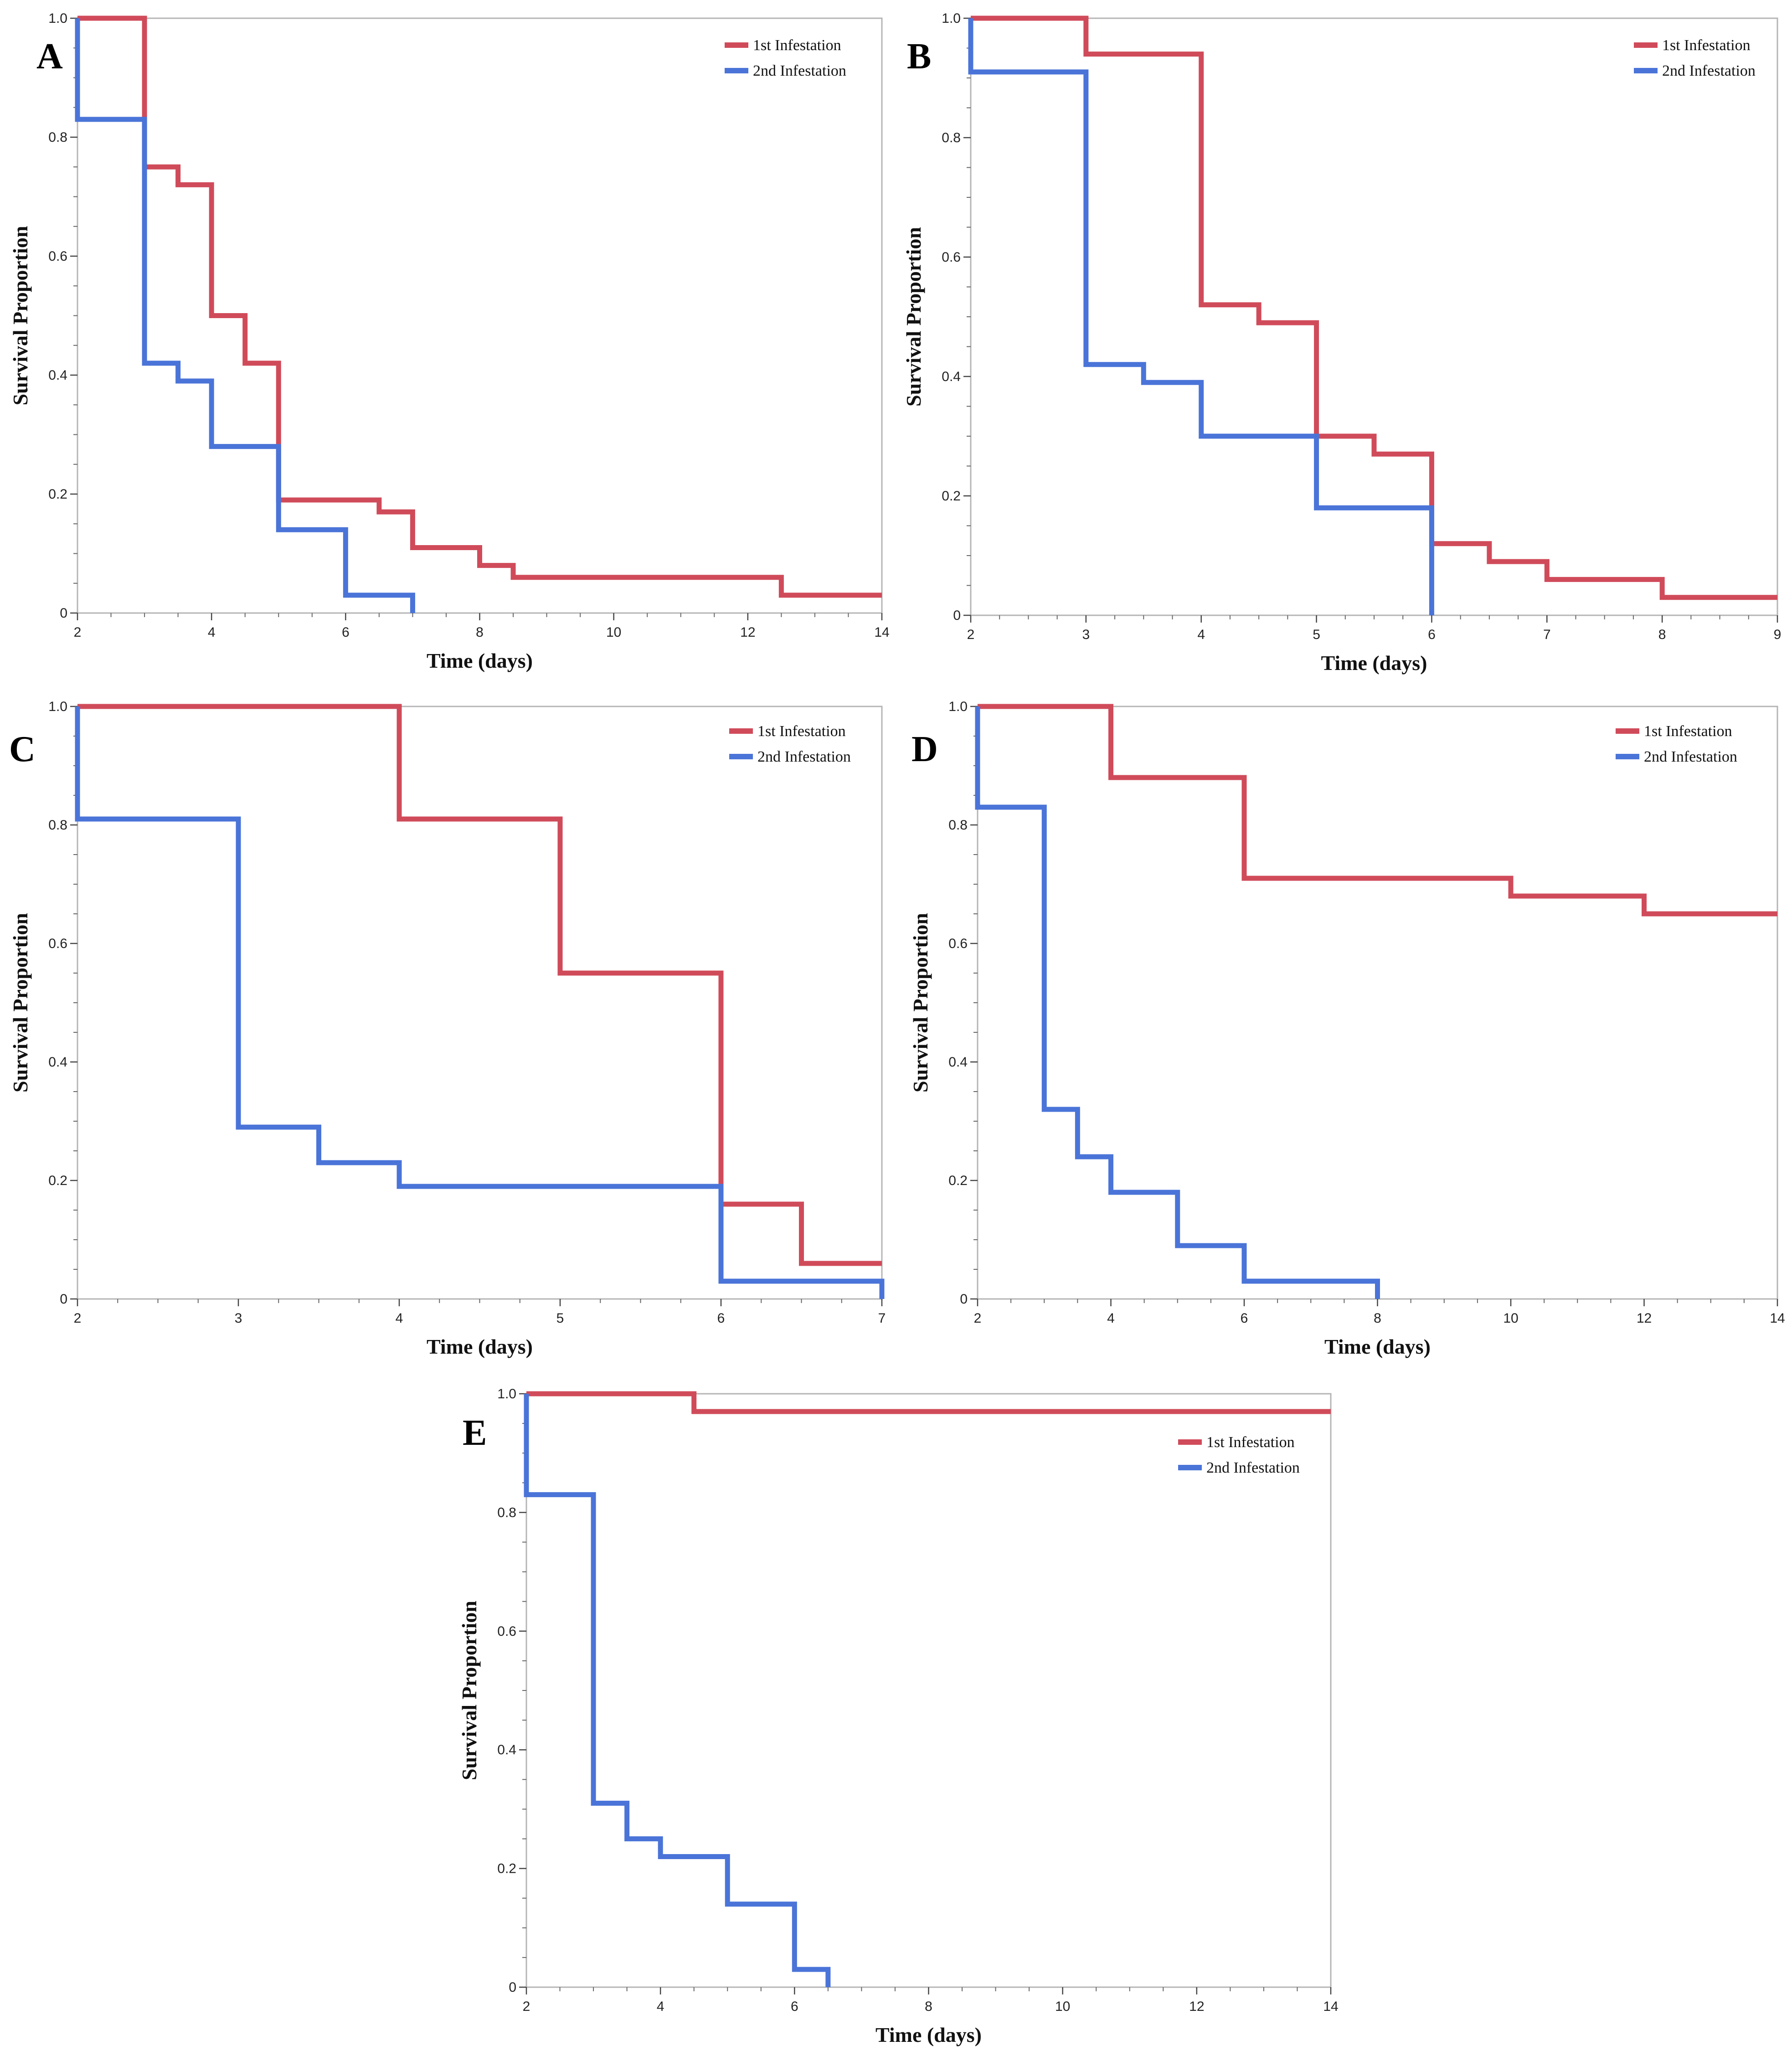 This screenshot has height=2056, width=1792. What do you see at coordinates (49, 56) in the screenshot?
I see `panel-letter: A` at bounding box center [49, 56].